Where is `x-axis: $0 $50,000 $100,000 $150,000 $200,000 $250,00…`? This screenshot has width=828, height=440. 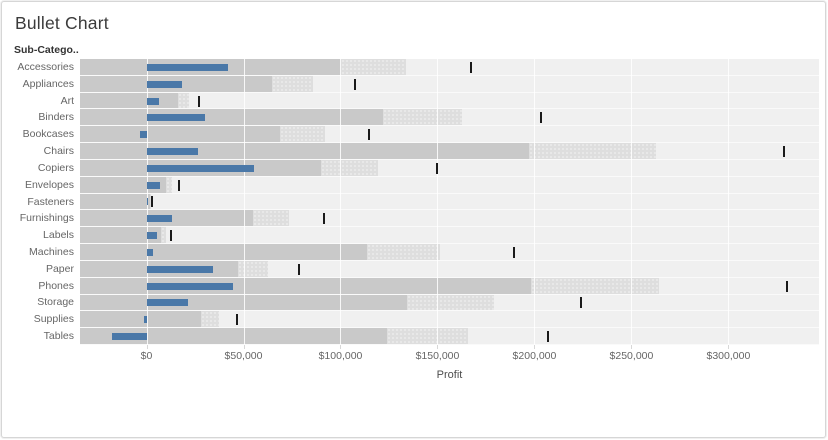
x-axis: $0 $50,000 $100,000 $150,000 $200,000 $250,00… is located at coordinates (449, 355).